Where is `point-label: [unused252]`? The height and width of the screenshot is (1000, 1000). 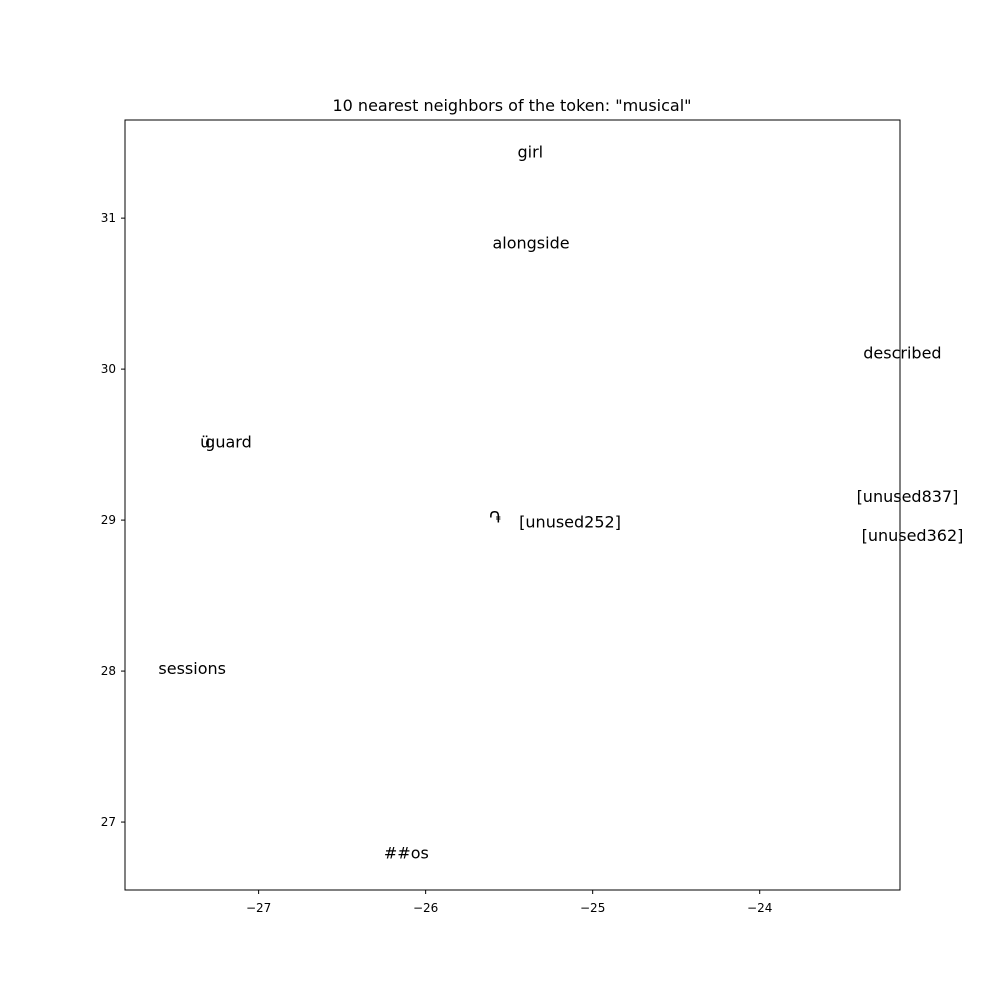 point-label: [unused252] is located at coordinates (570, 522).